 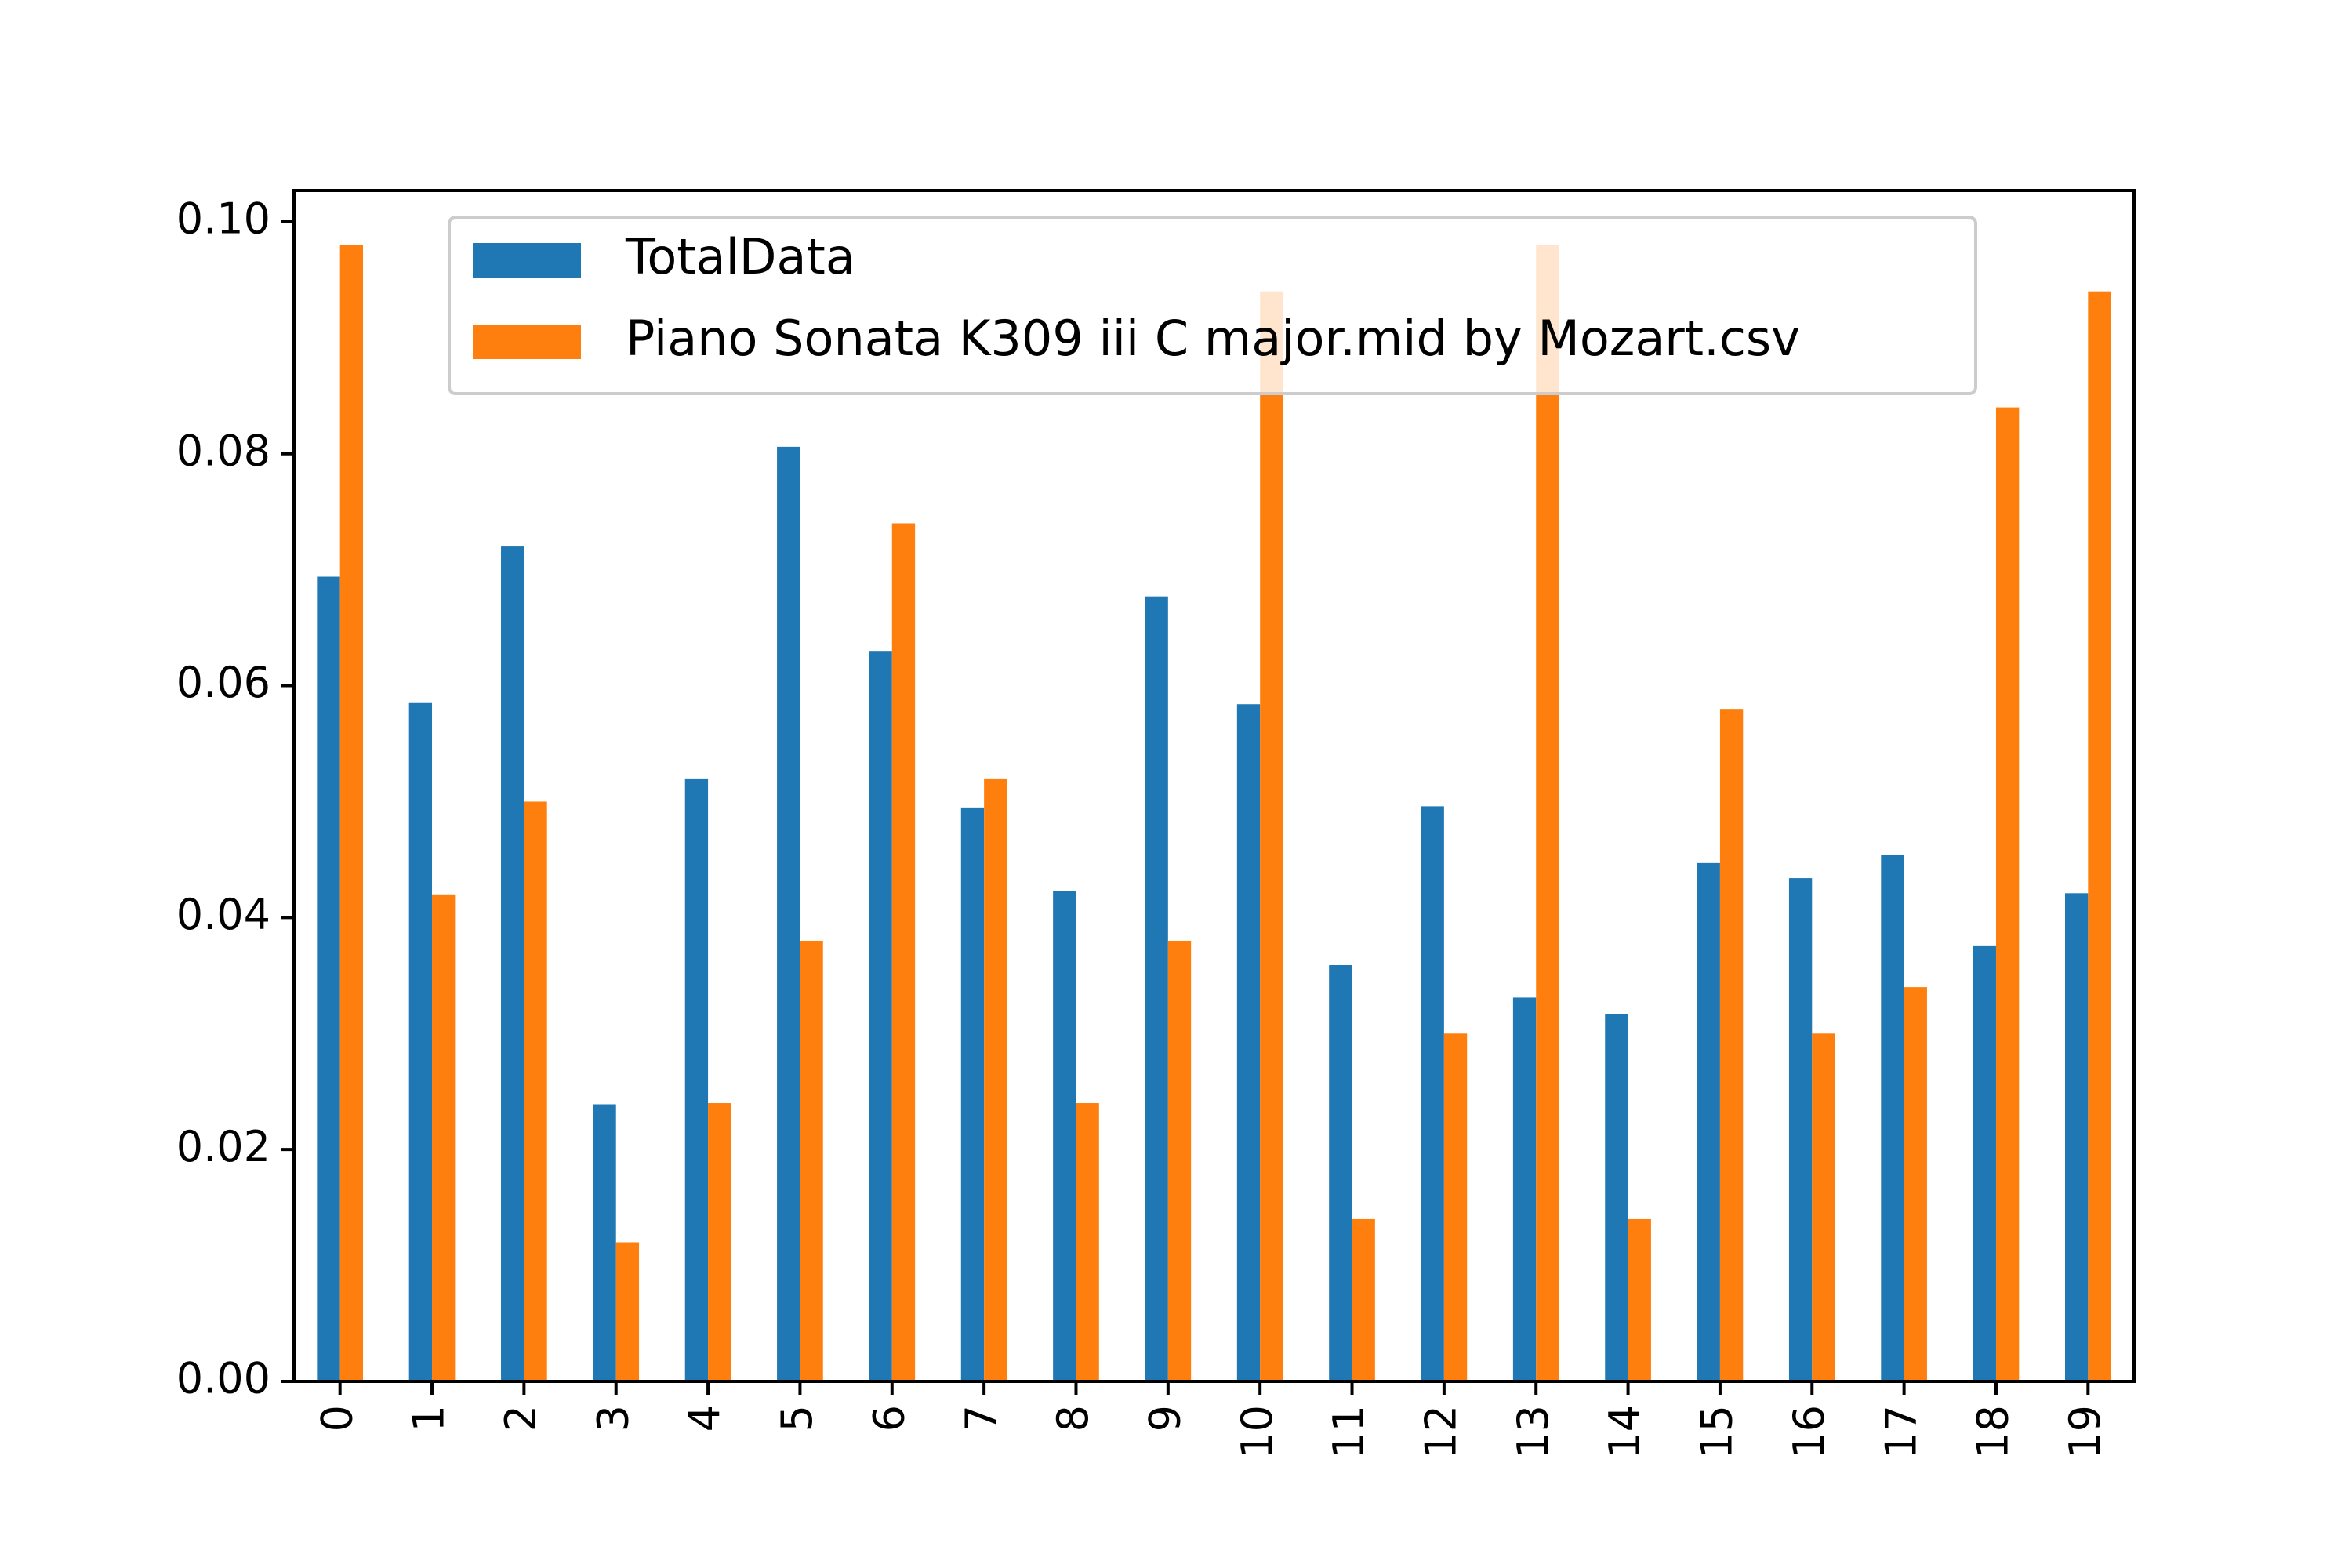 What do you see at coordinates (981, 1418) in the screenshot?
I see `x-tick-label: 7` at bounding box center [981, 1418].